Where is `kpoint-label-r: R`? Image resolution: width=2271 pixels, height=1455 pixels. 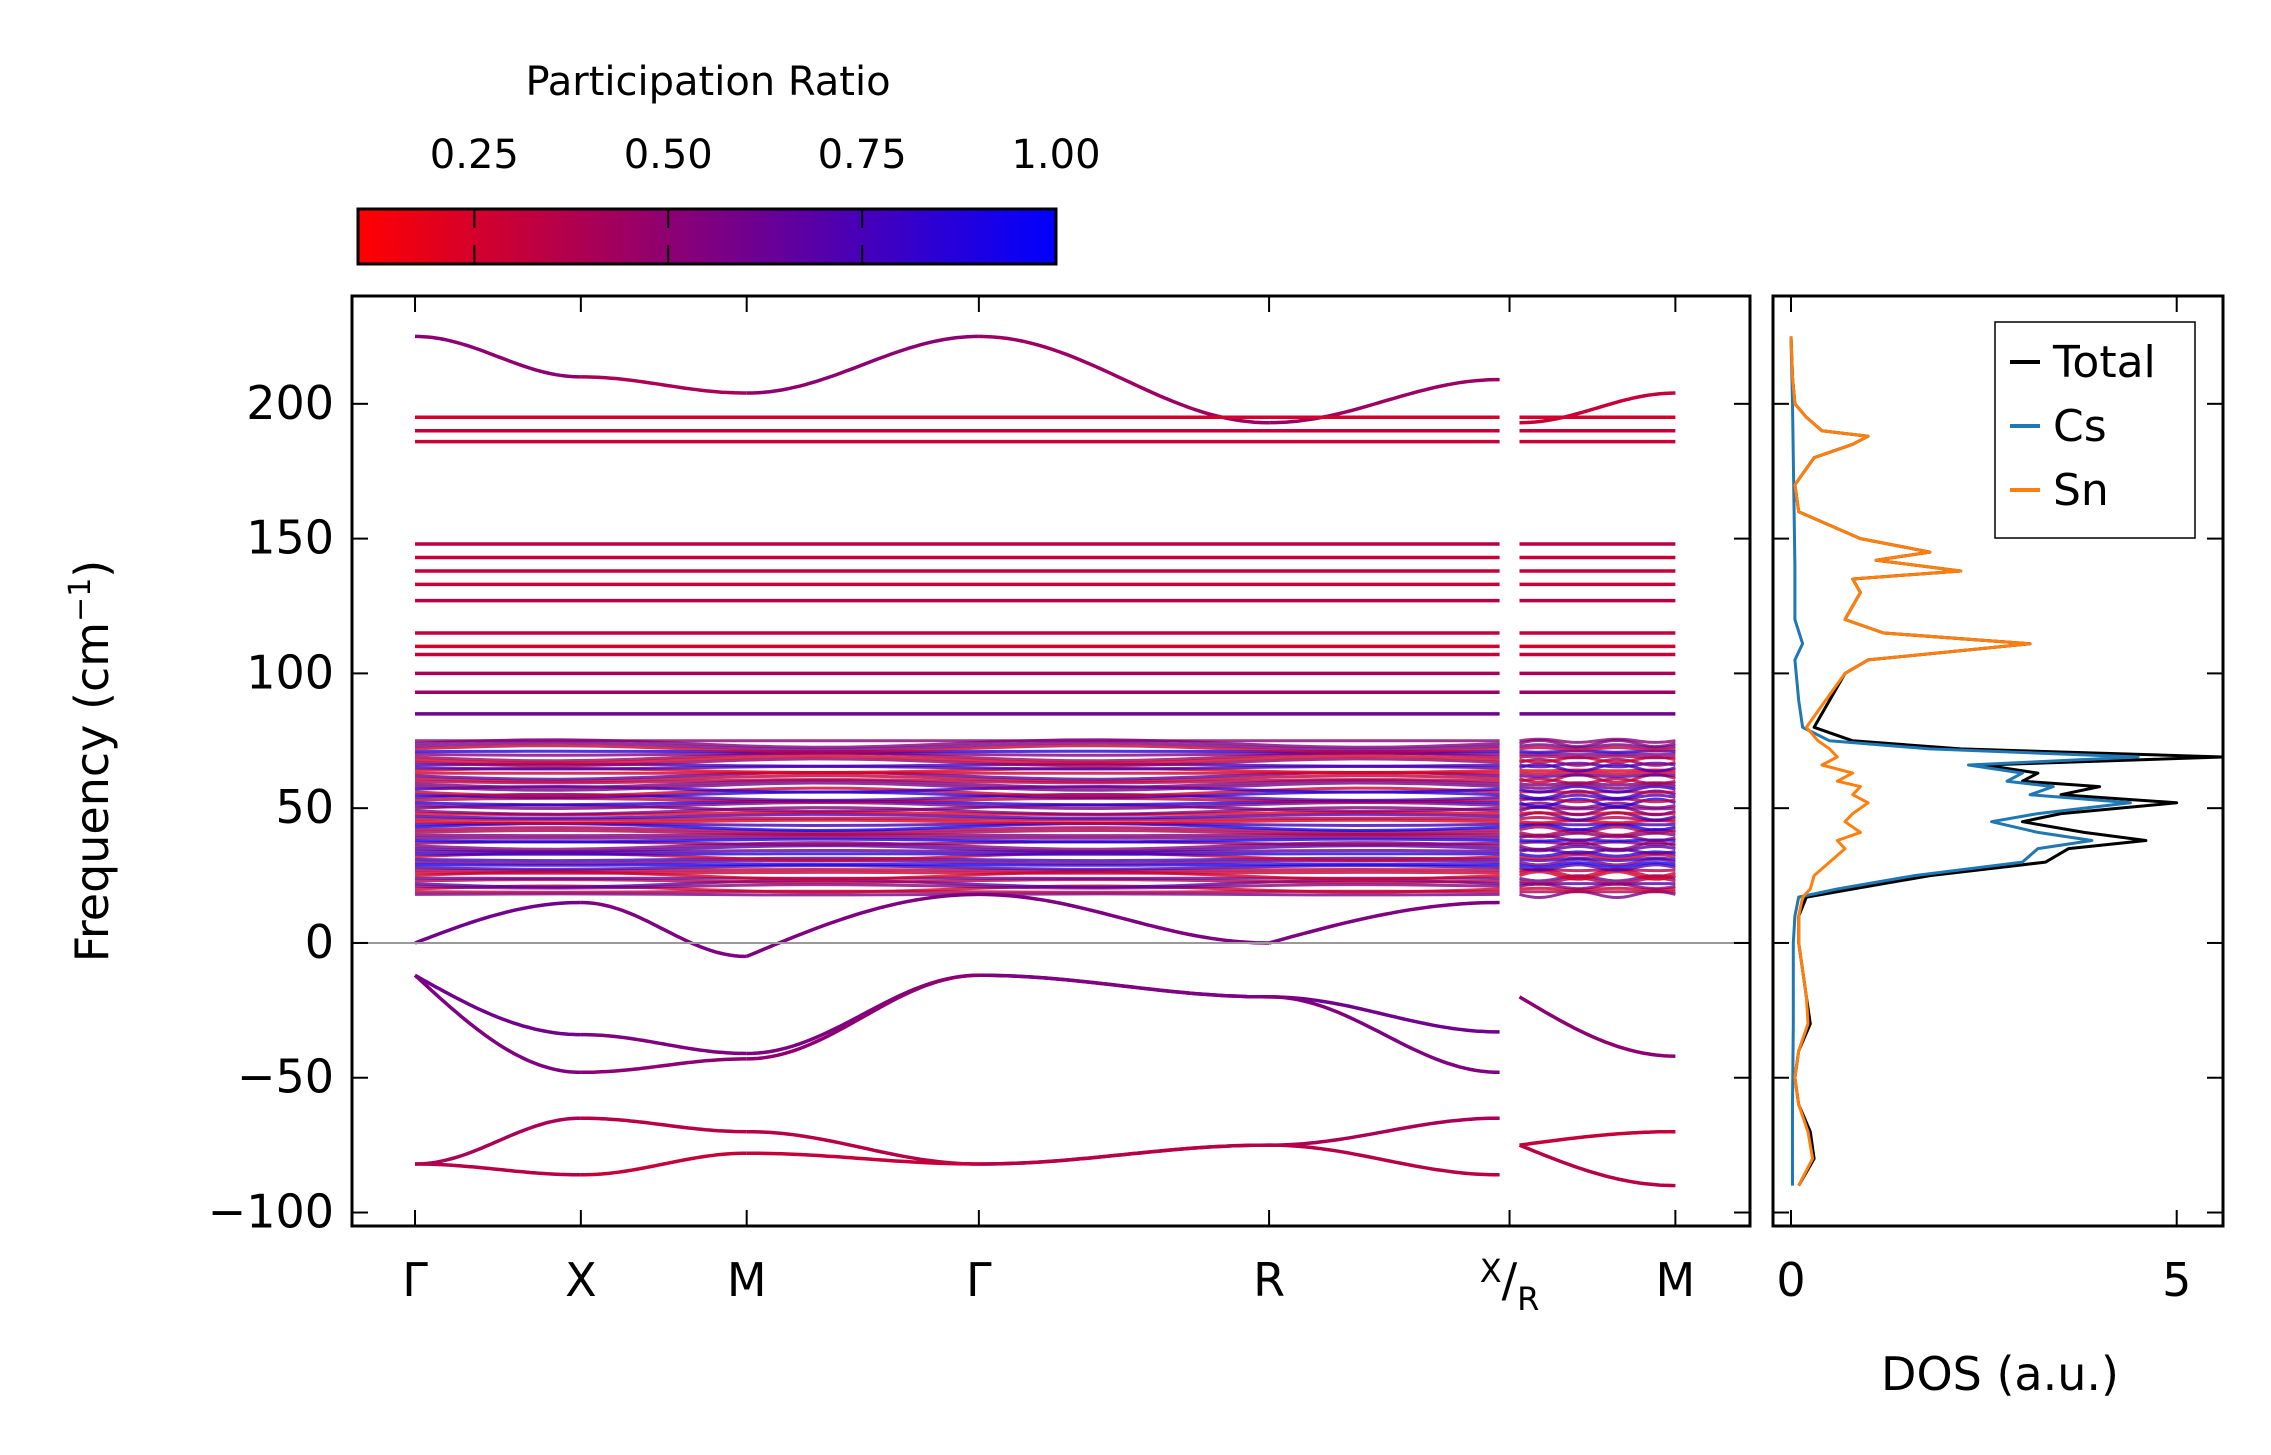
kpoint-label-r: R is located at coordinates (1528, 1299).